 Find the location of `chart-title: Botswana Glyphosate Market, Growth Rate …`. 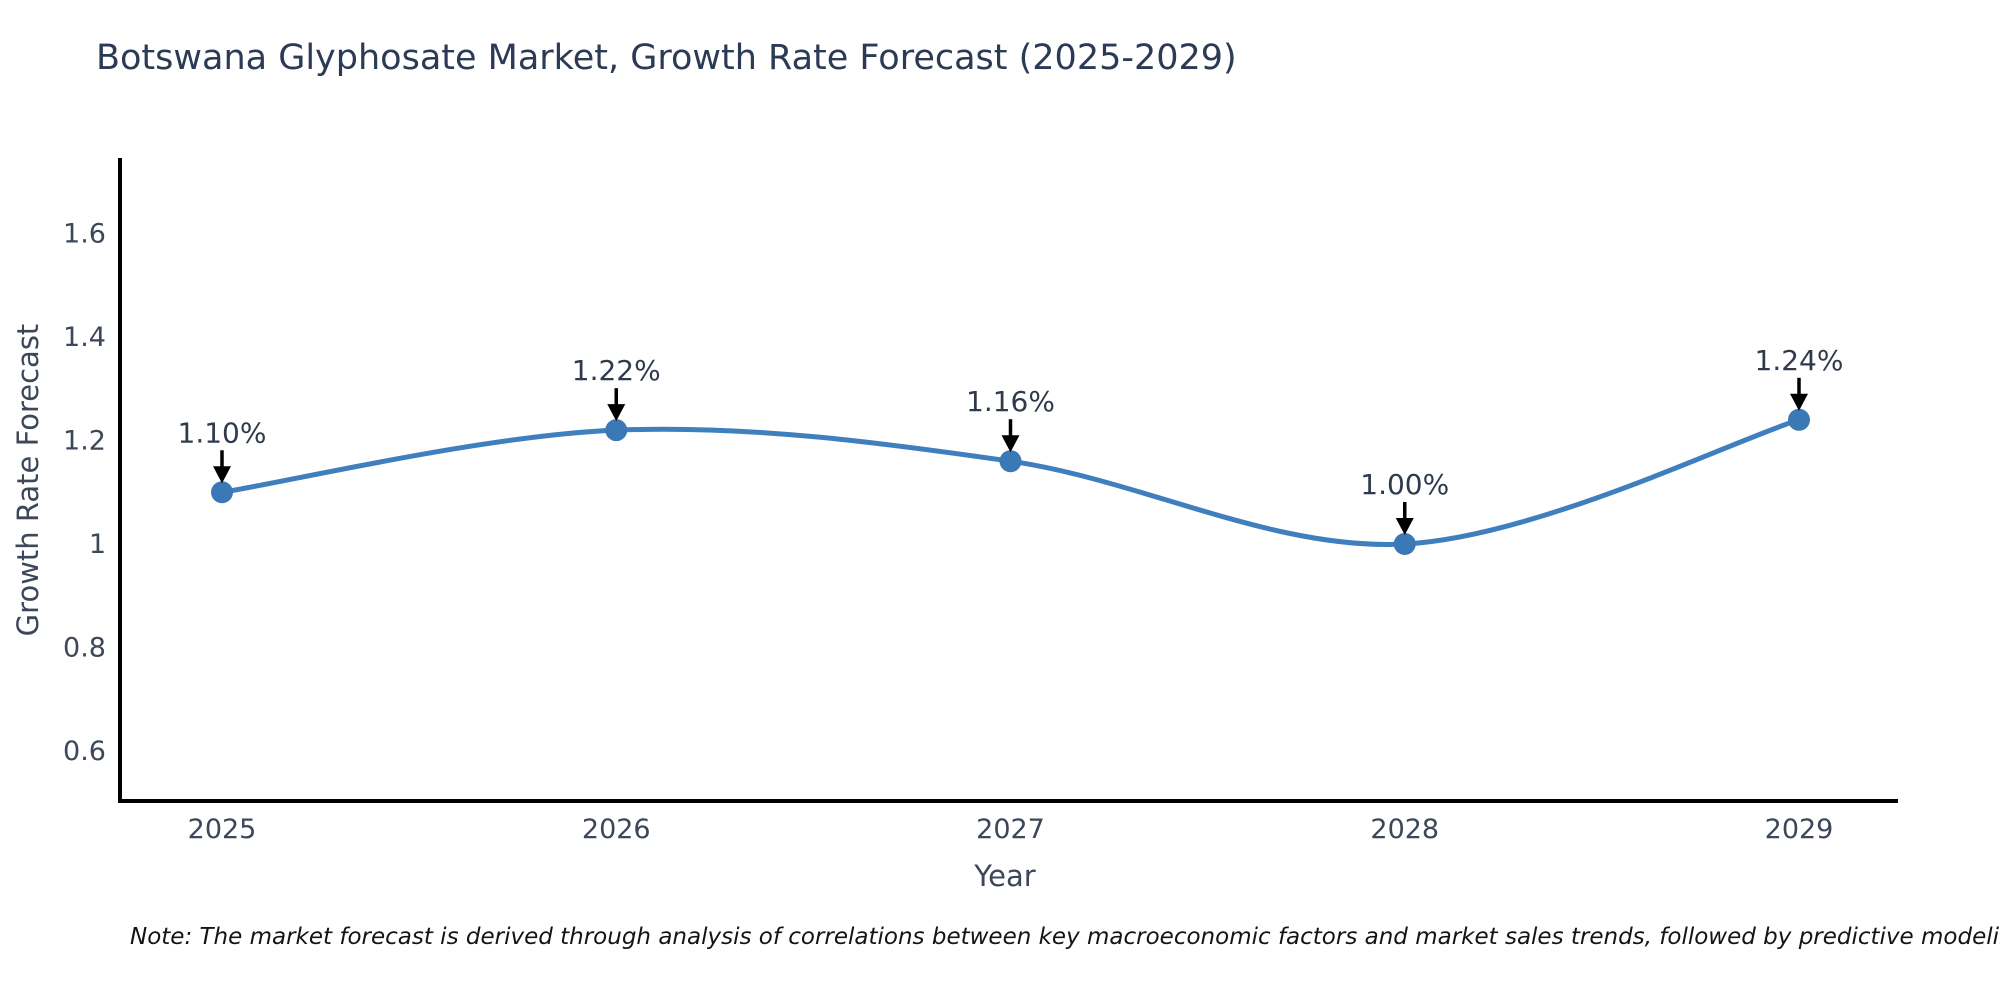

chart-title: Botswana Glyphosate Market, Growth Rate … is located at coordinates (666, 58).